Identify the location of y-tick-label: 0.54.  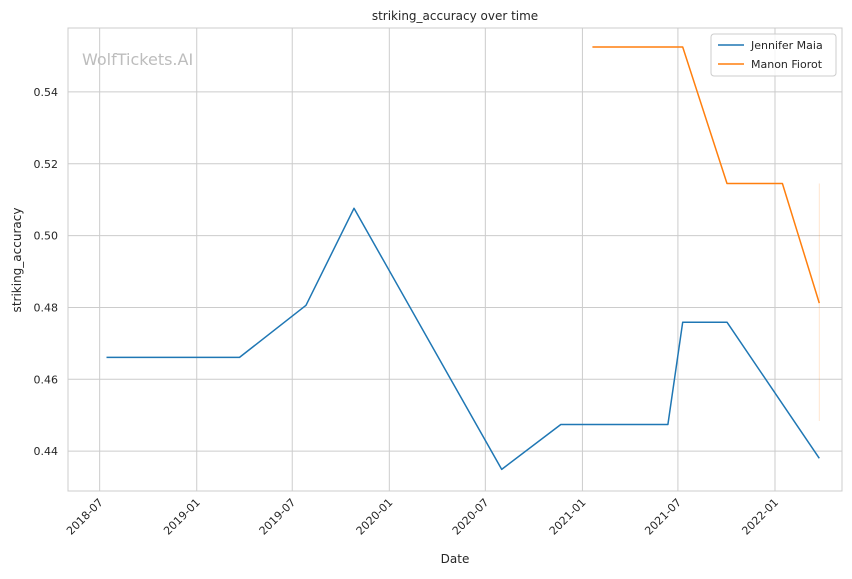
(46, 92).